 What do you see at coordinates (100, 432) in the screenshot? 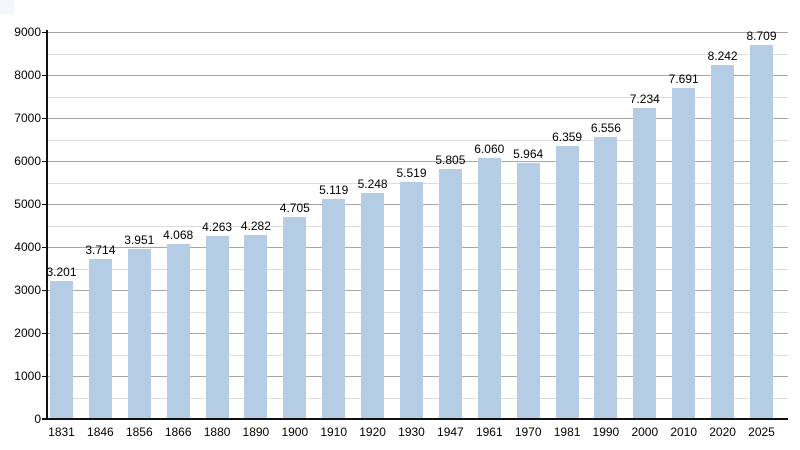
I see `x-tick-label: 1846` at bounding box center [100, 432].